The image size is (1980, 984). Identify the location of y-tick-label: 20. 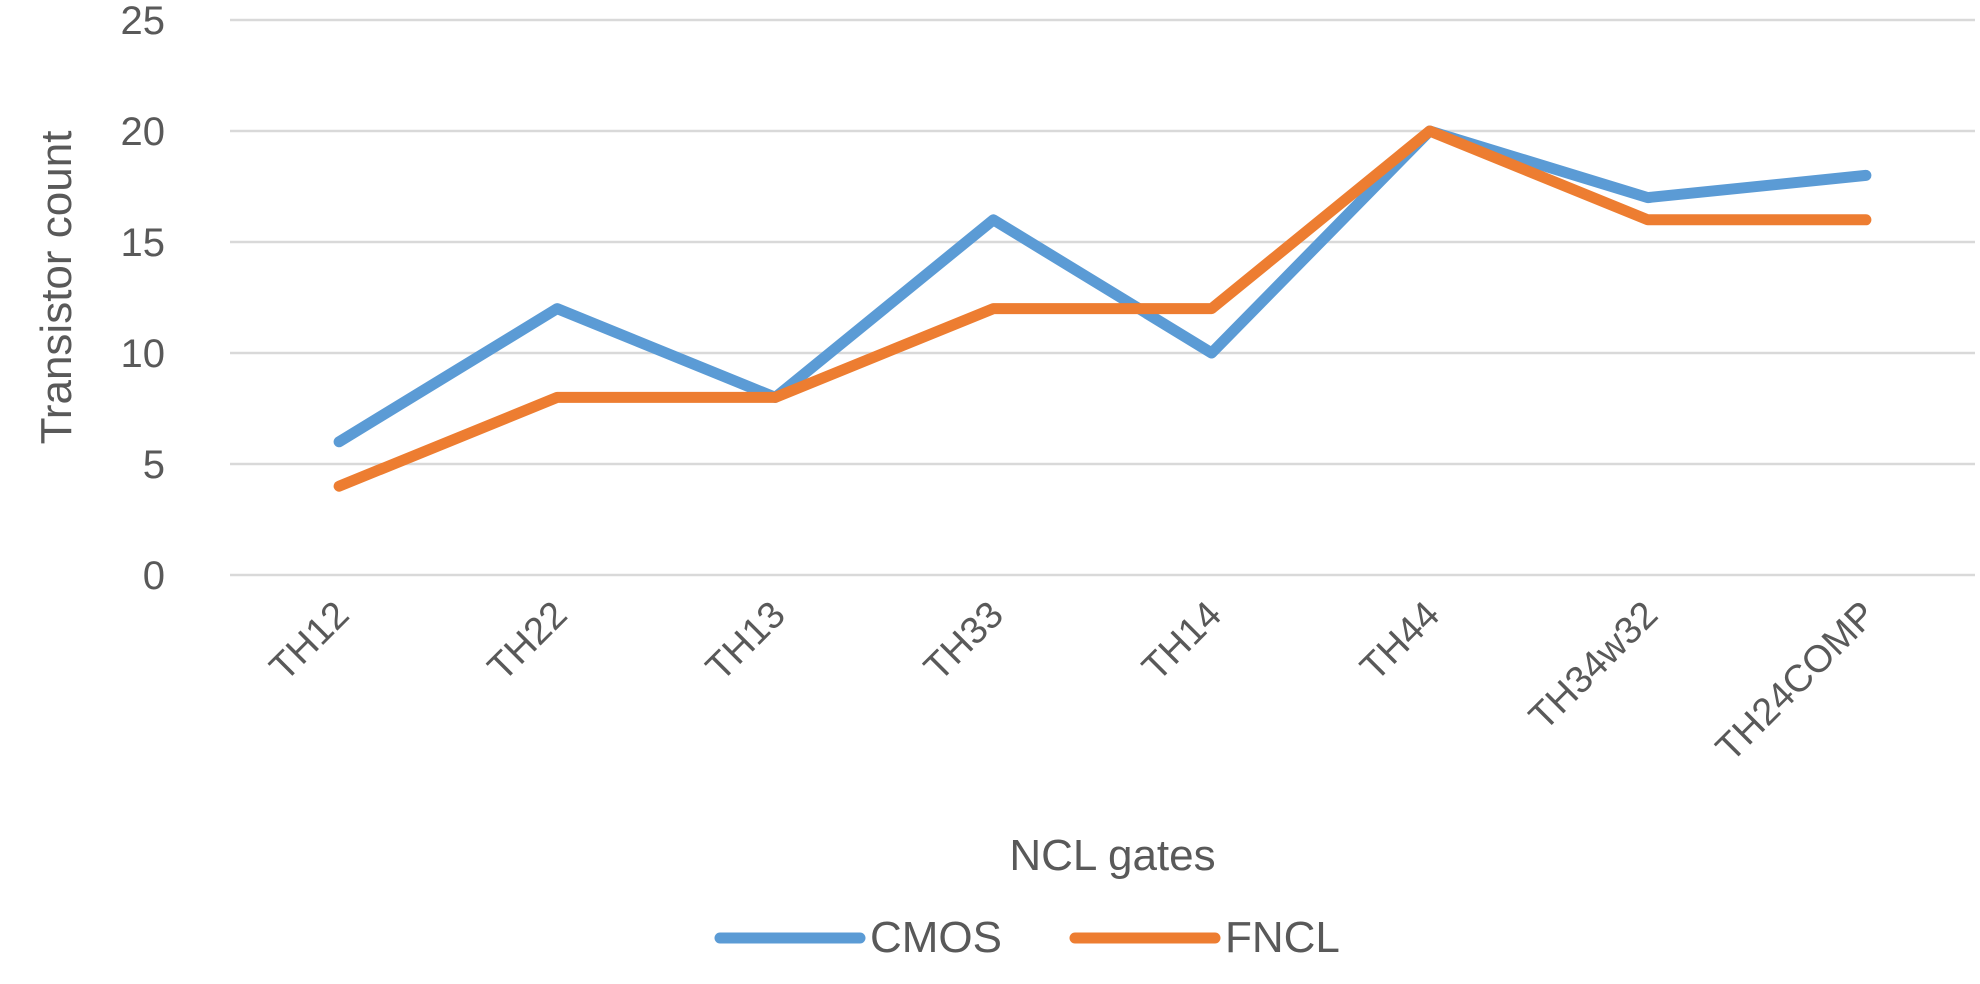
(143, 132).